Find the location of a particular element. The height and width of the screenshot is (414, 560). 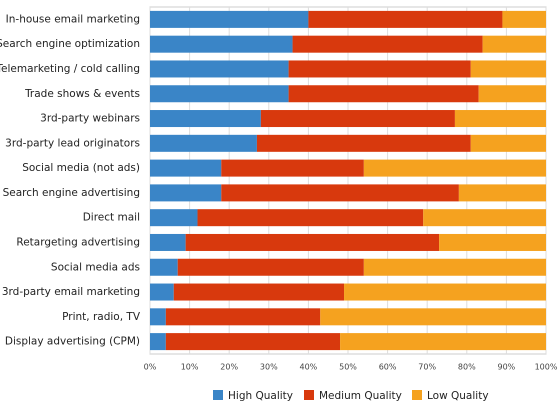

y-tick-label: Search engine advertising is located at coordinates (71, 193).